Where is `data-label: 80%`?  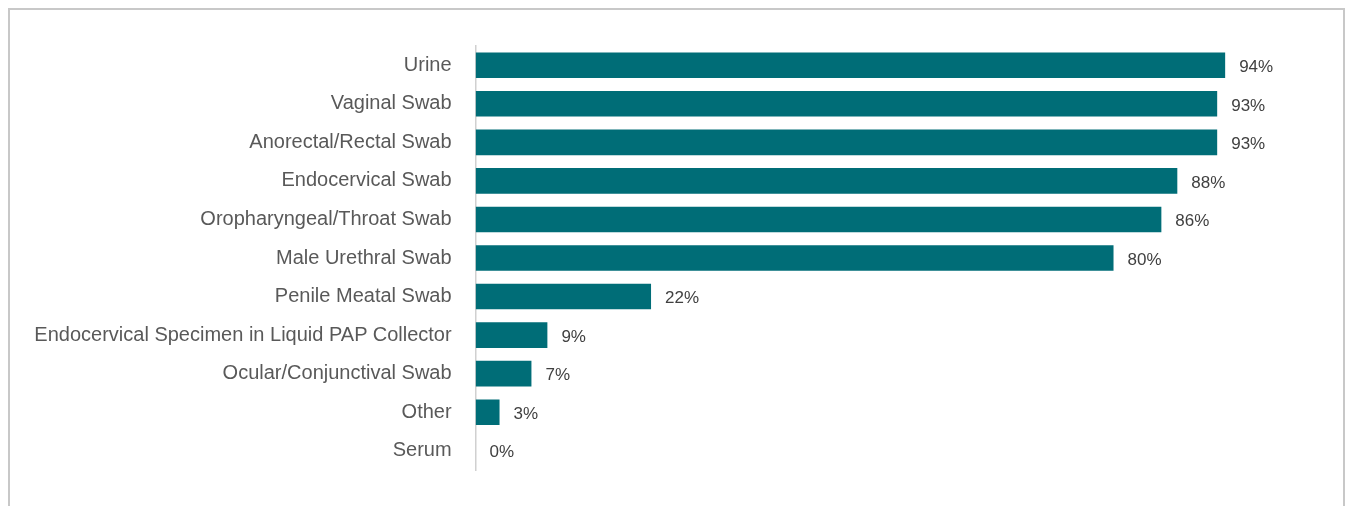 data-label: 80% is located at coordinates (1144, 259).